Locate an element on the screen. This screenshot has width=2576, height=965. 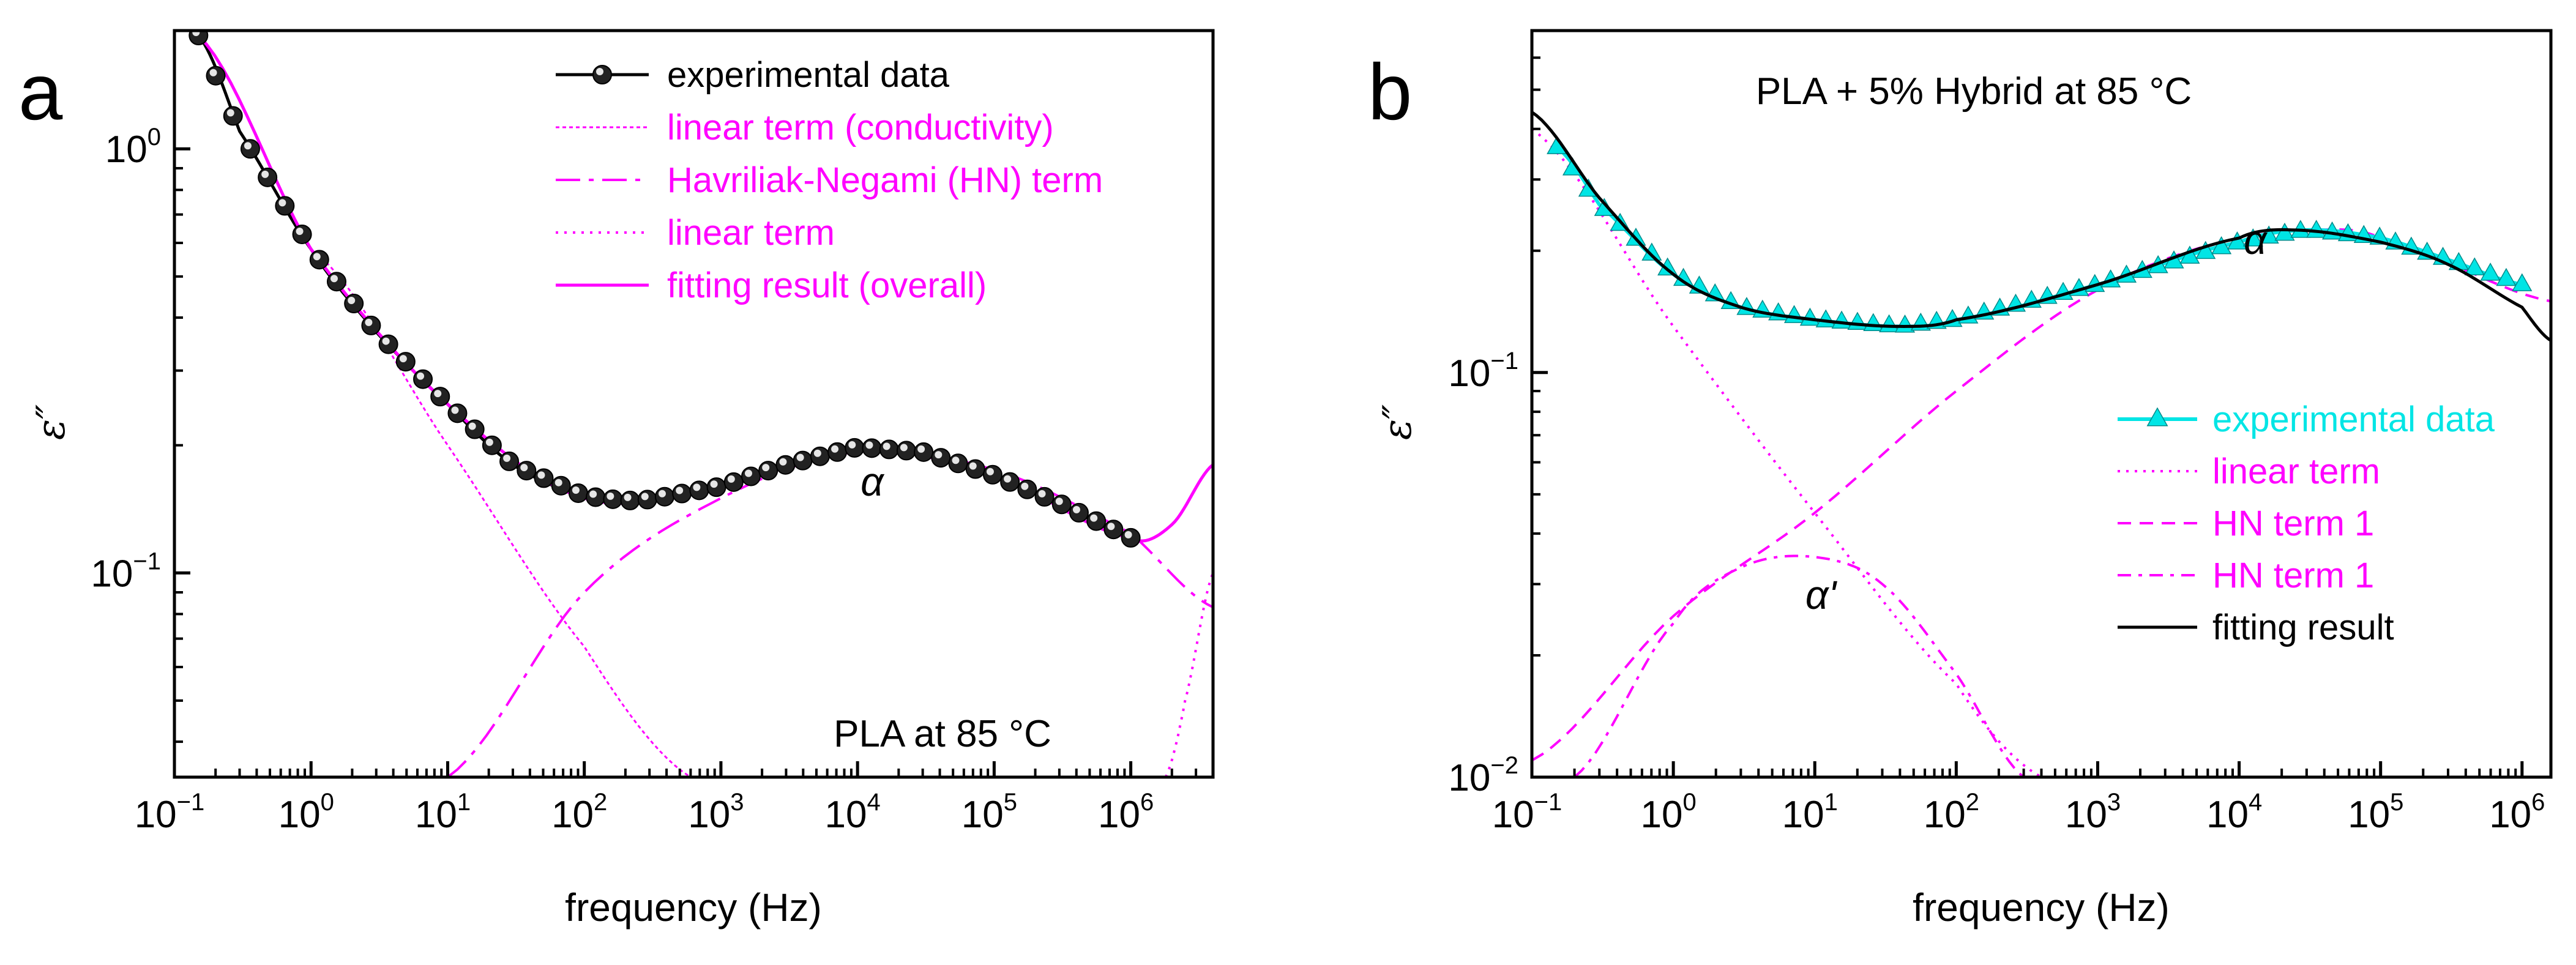
panel-b-y-axis-label: ε″ is located at coordinates (1398, 422).